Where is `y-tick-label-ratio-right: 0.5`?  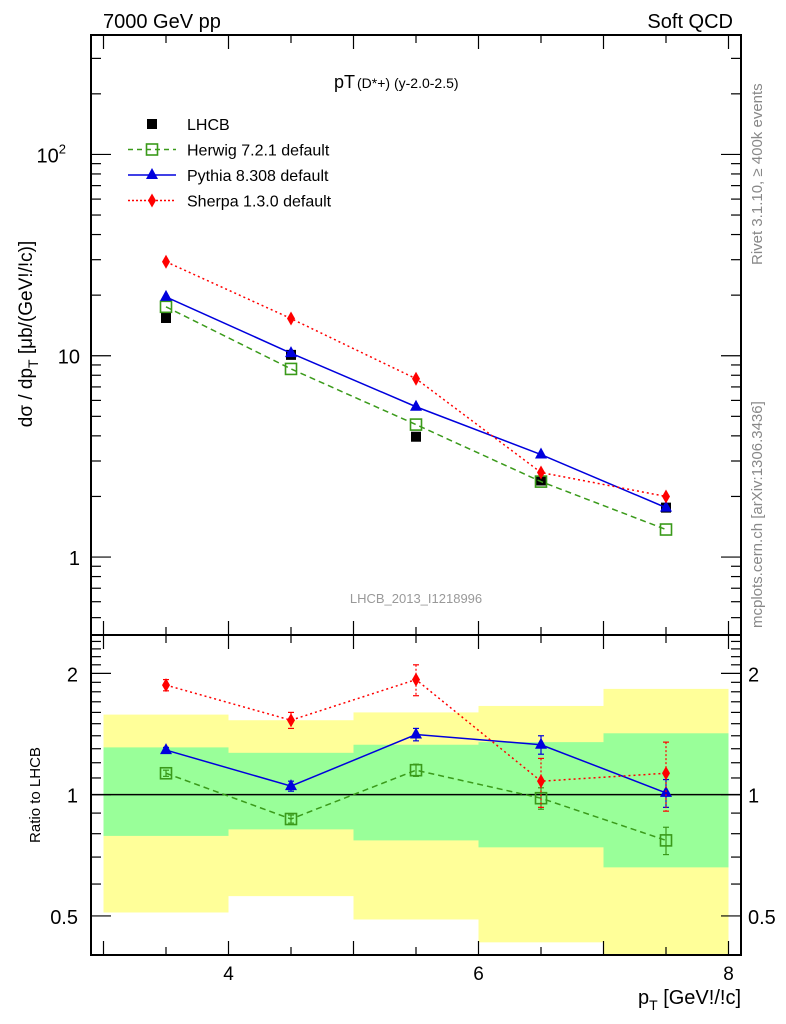 y-tick-label-ratio-right: 0.5 is located at coordinates (762, 918).